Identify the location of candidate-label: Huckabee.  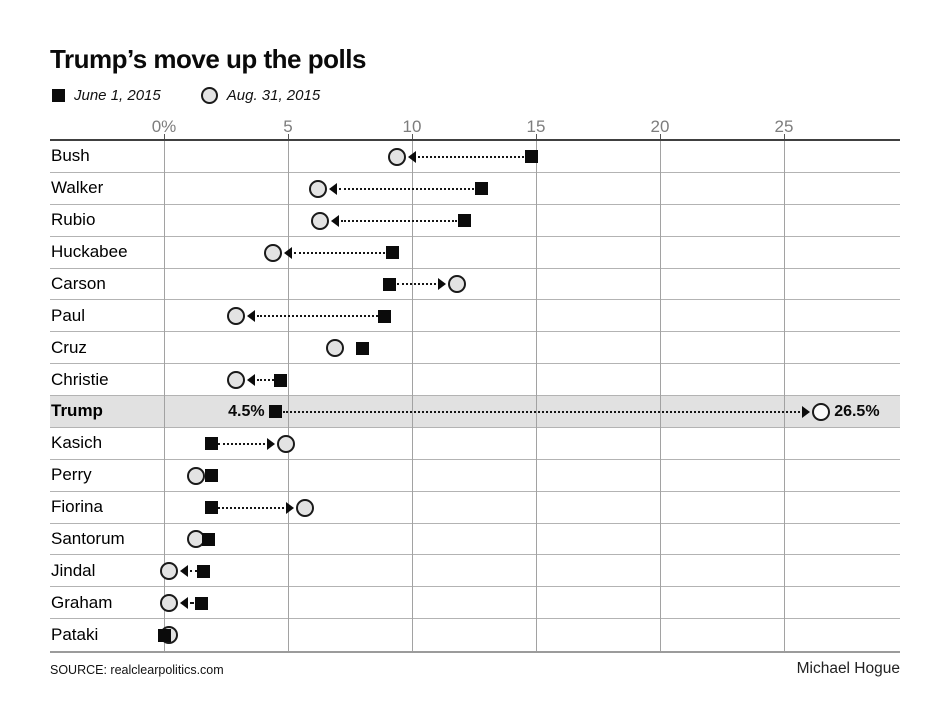
(89, 252).